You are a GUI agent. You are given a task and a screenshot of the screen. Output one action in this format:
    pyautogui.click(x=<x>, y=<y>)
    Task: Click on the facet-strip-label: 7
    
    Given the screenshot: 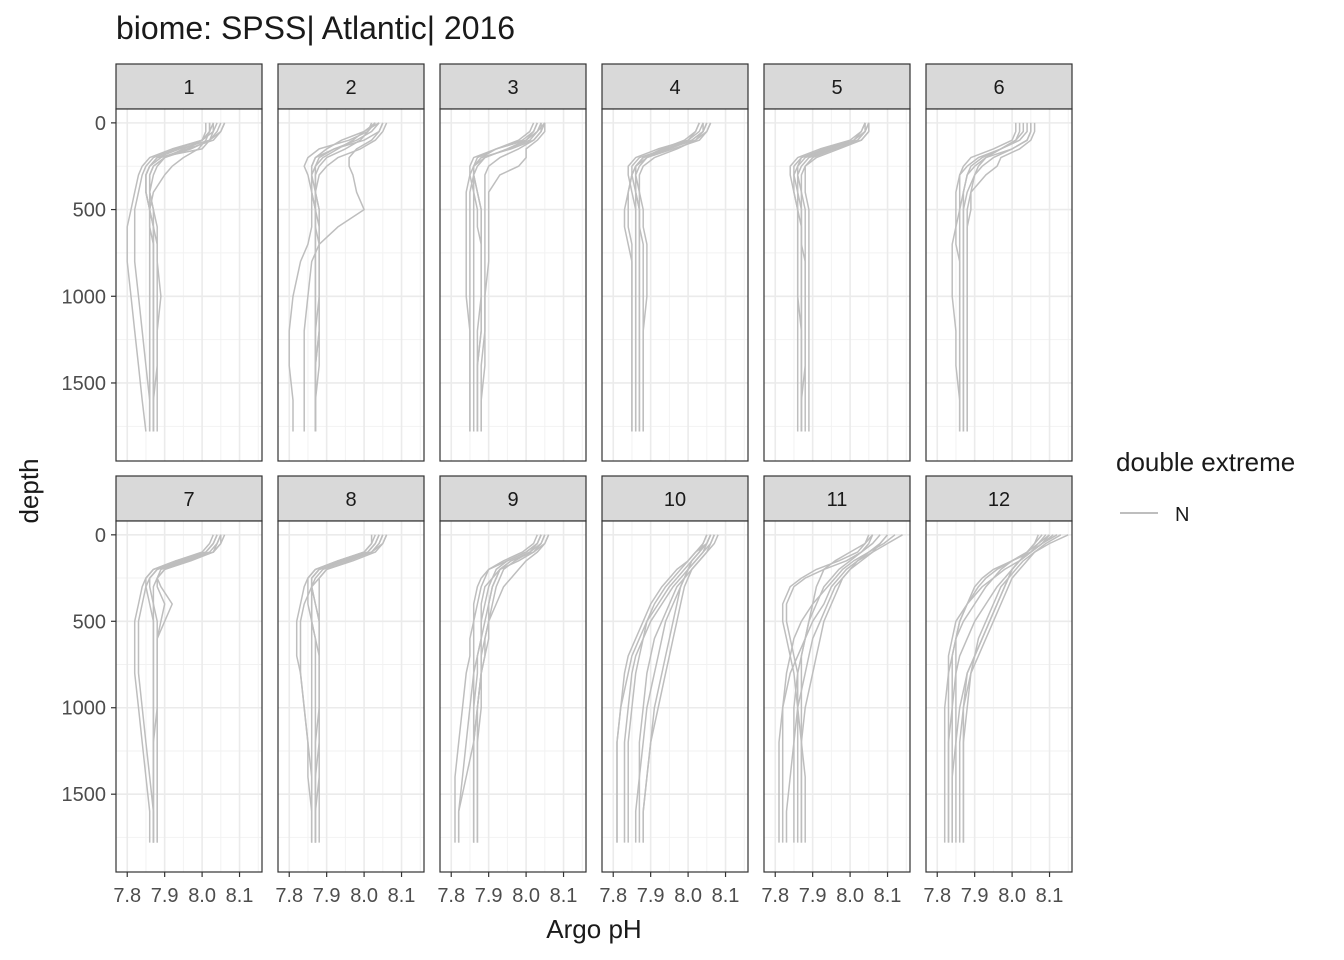 What is the action you would take?
    pyautogui.click(x=188, y=500)
    